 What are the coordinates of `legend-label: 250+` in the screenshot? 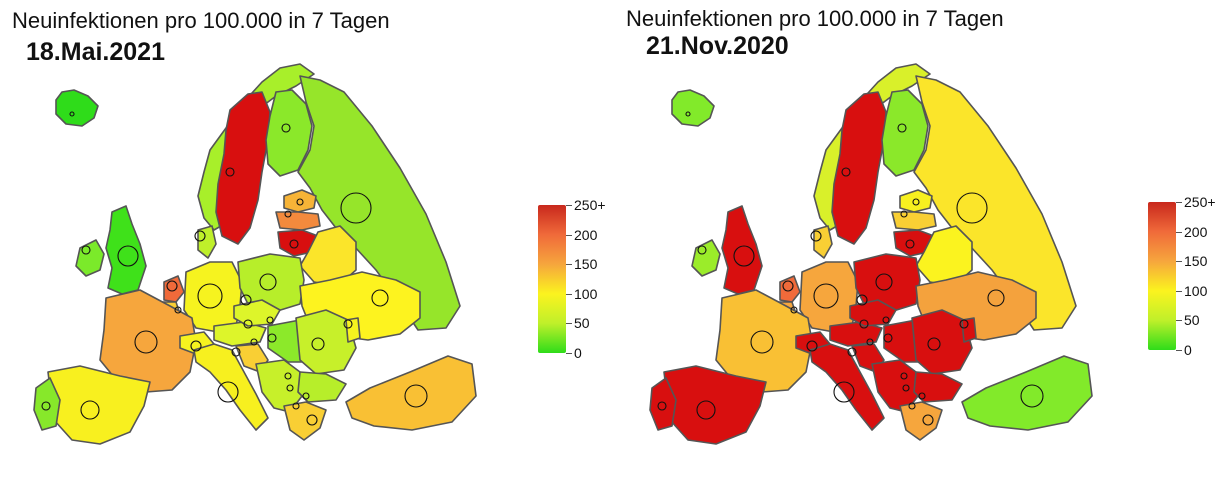 It's located at (590, 205).